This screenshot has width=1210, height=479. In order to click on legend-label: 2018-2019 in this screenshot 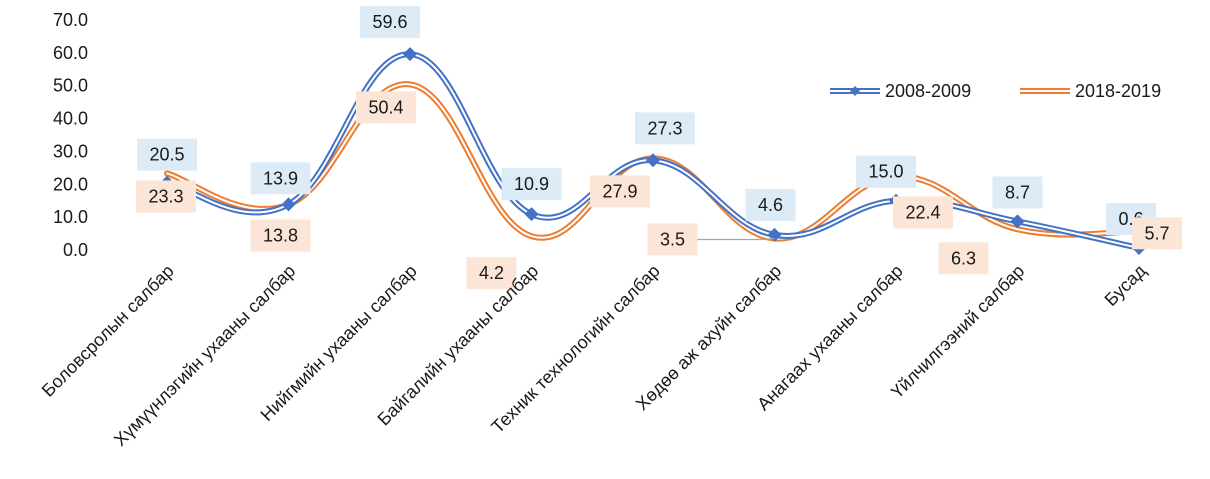, I will do `click(1118, 91)`.